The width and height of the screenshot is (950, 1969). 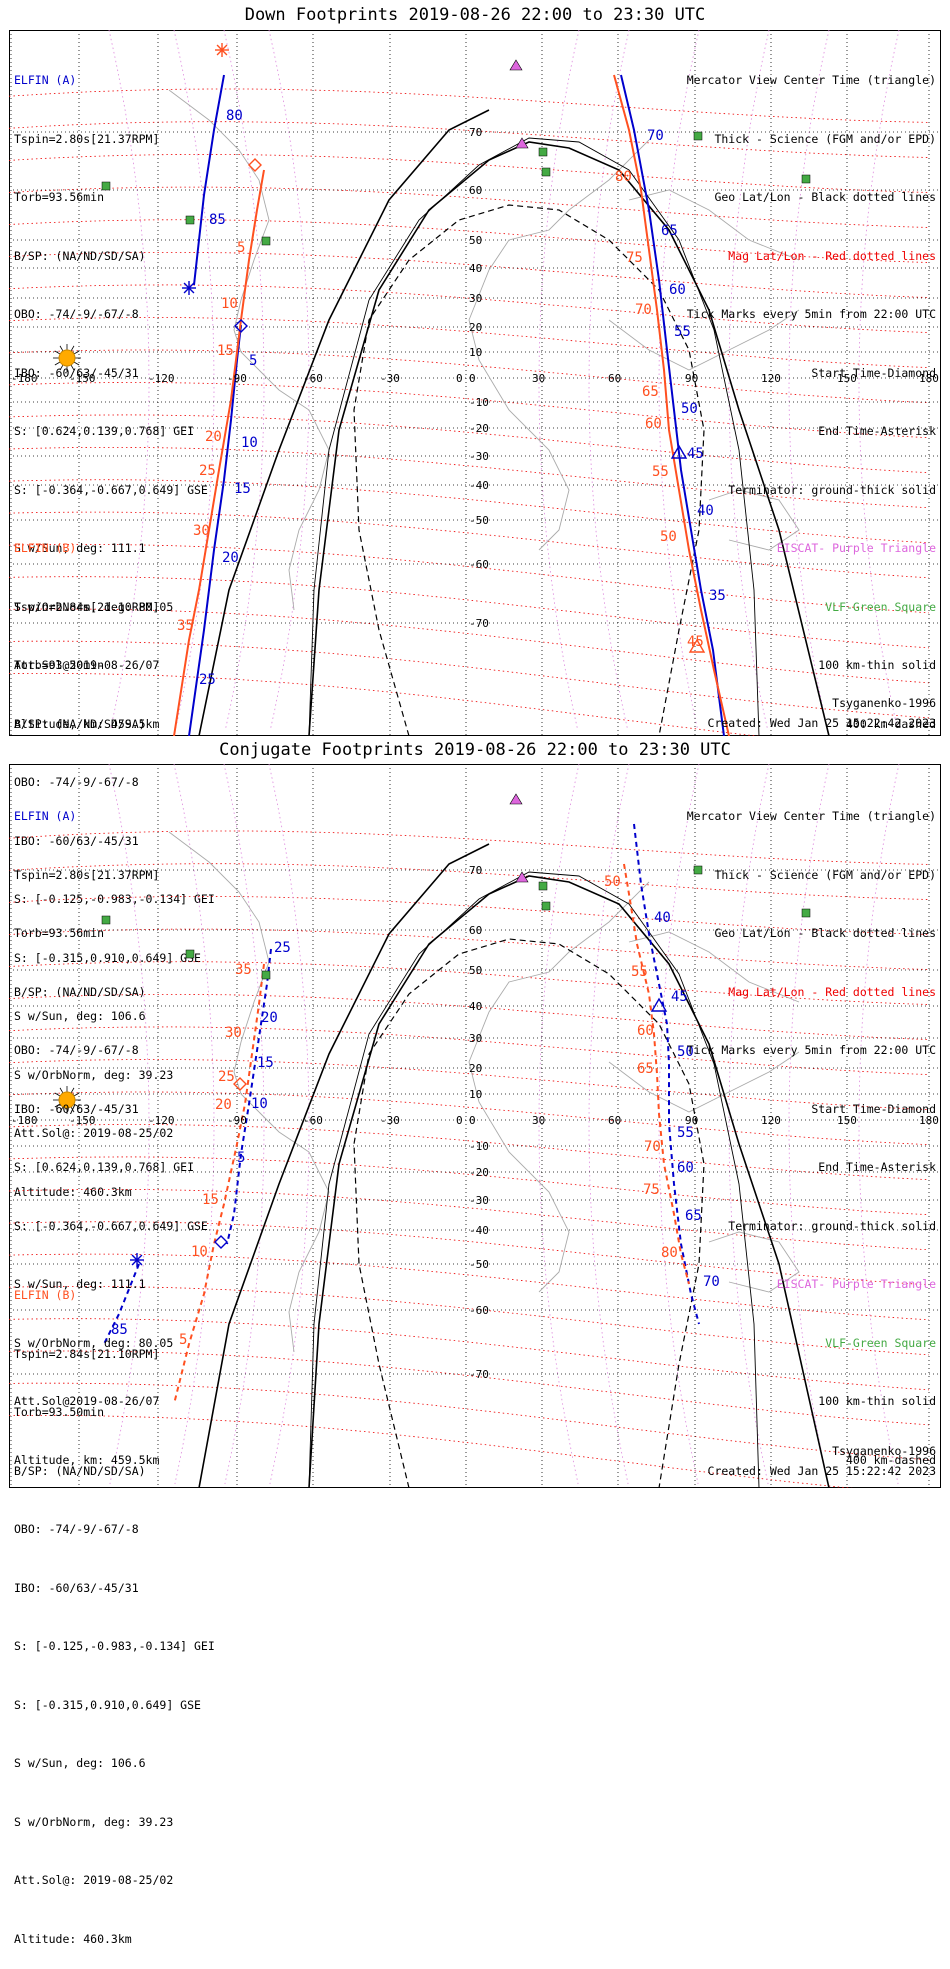 I want to click on legend-line: End Time-Asterisk, so click(x=877, y=431).